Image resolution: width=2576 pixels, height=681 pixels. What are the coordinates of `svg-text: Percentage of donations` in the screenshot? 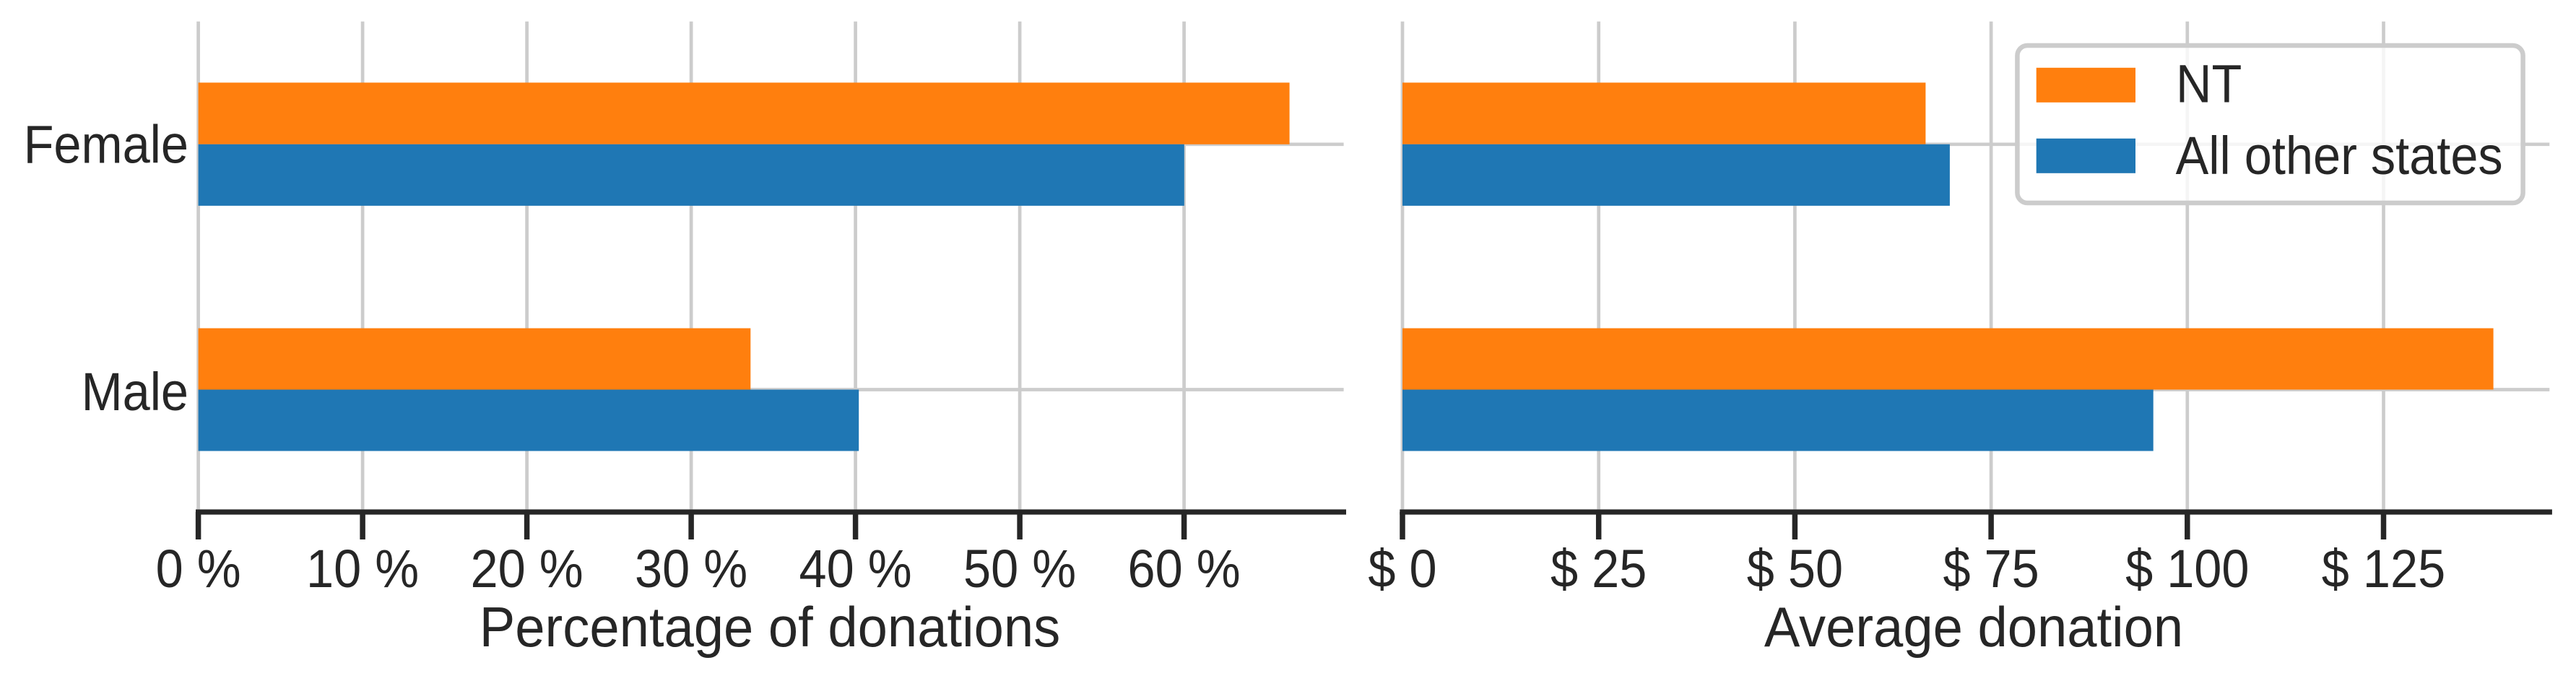 It's located at (770, 628).